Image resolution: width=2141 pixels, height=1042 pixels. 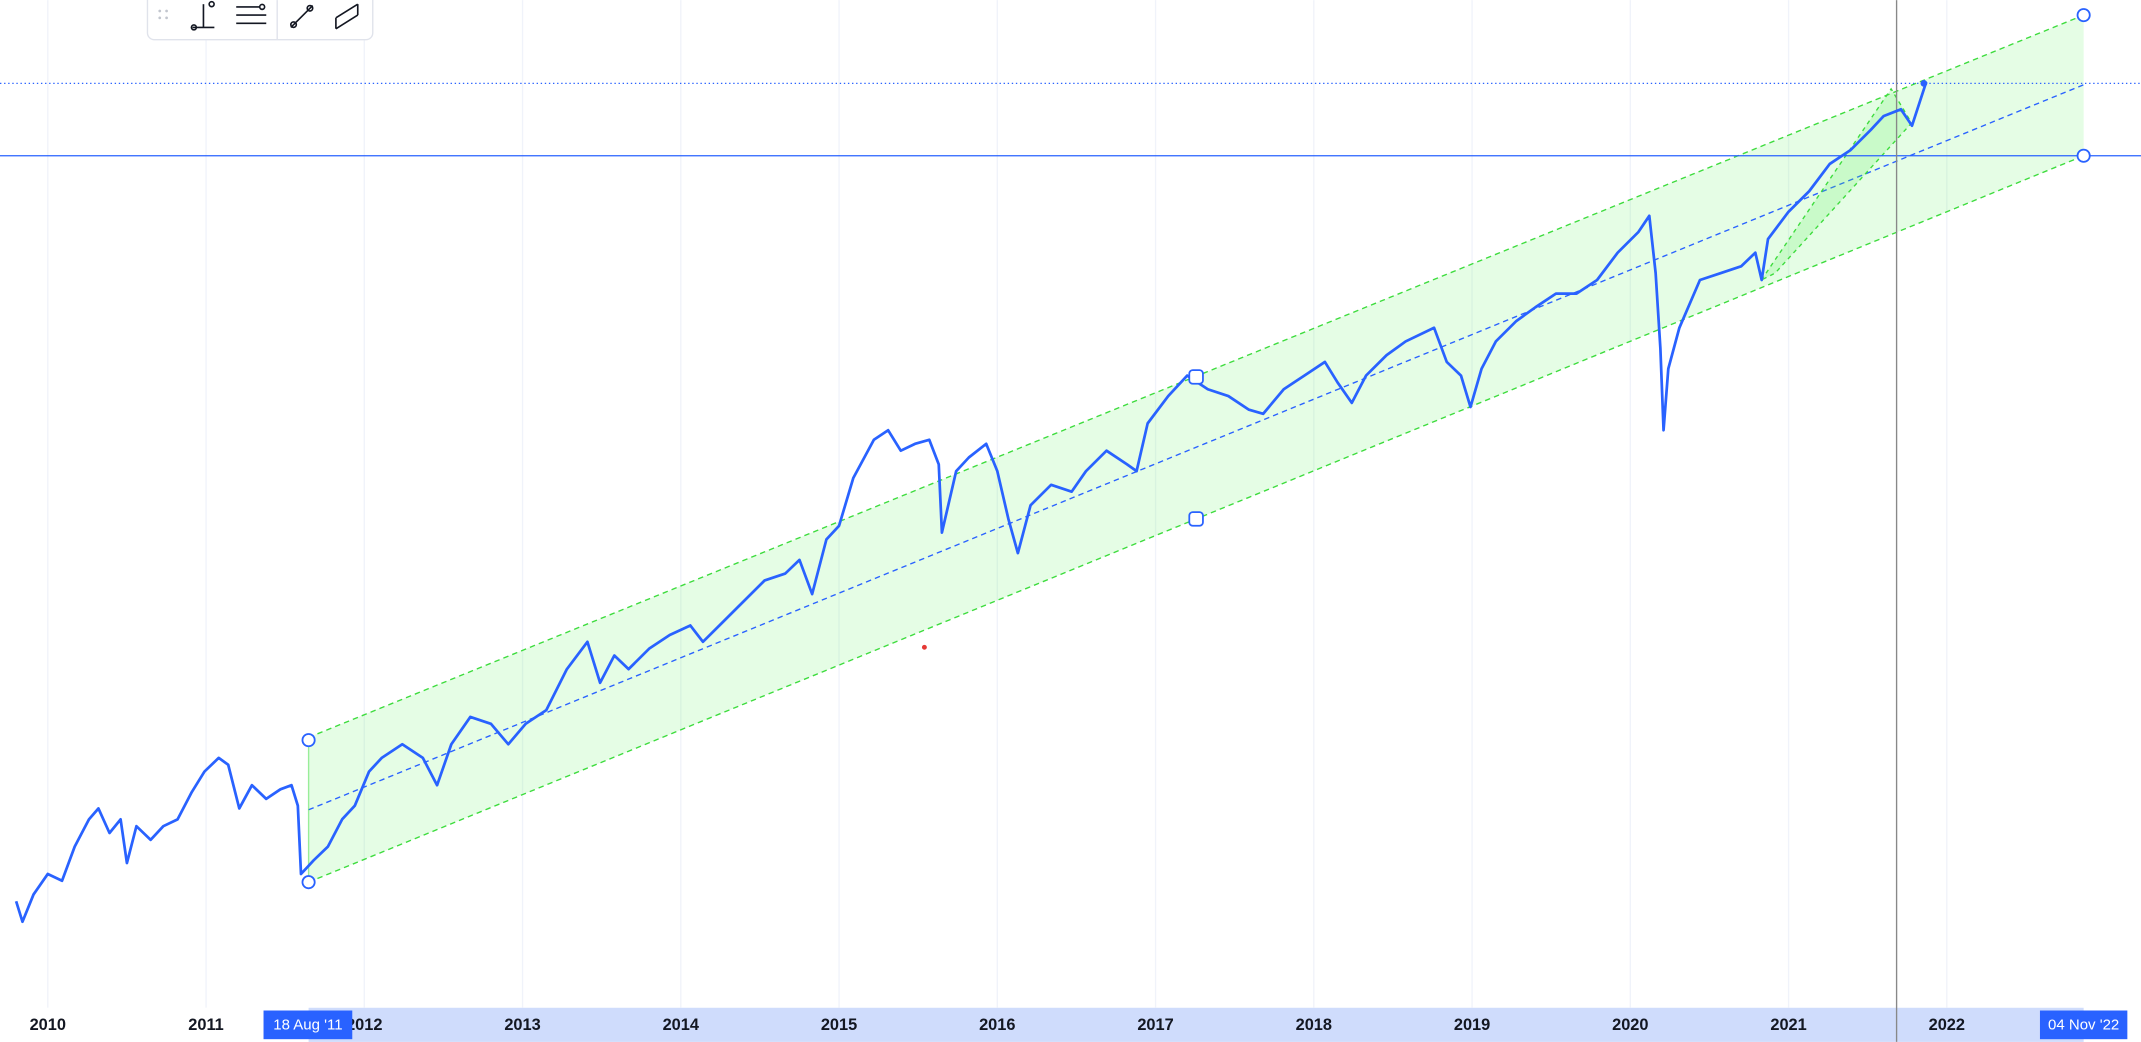 What do you see at coordinates (522, 1025) in the screenshot?
I see `x-tick-label: 2013` at bounding box center [522, 1025].